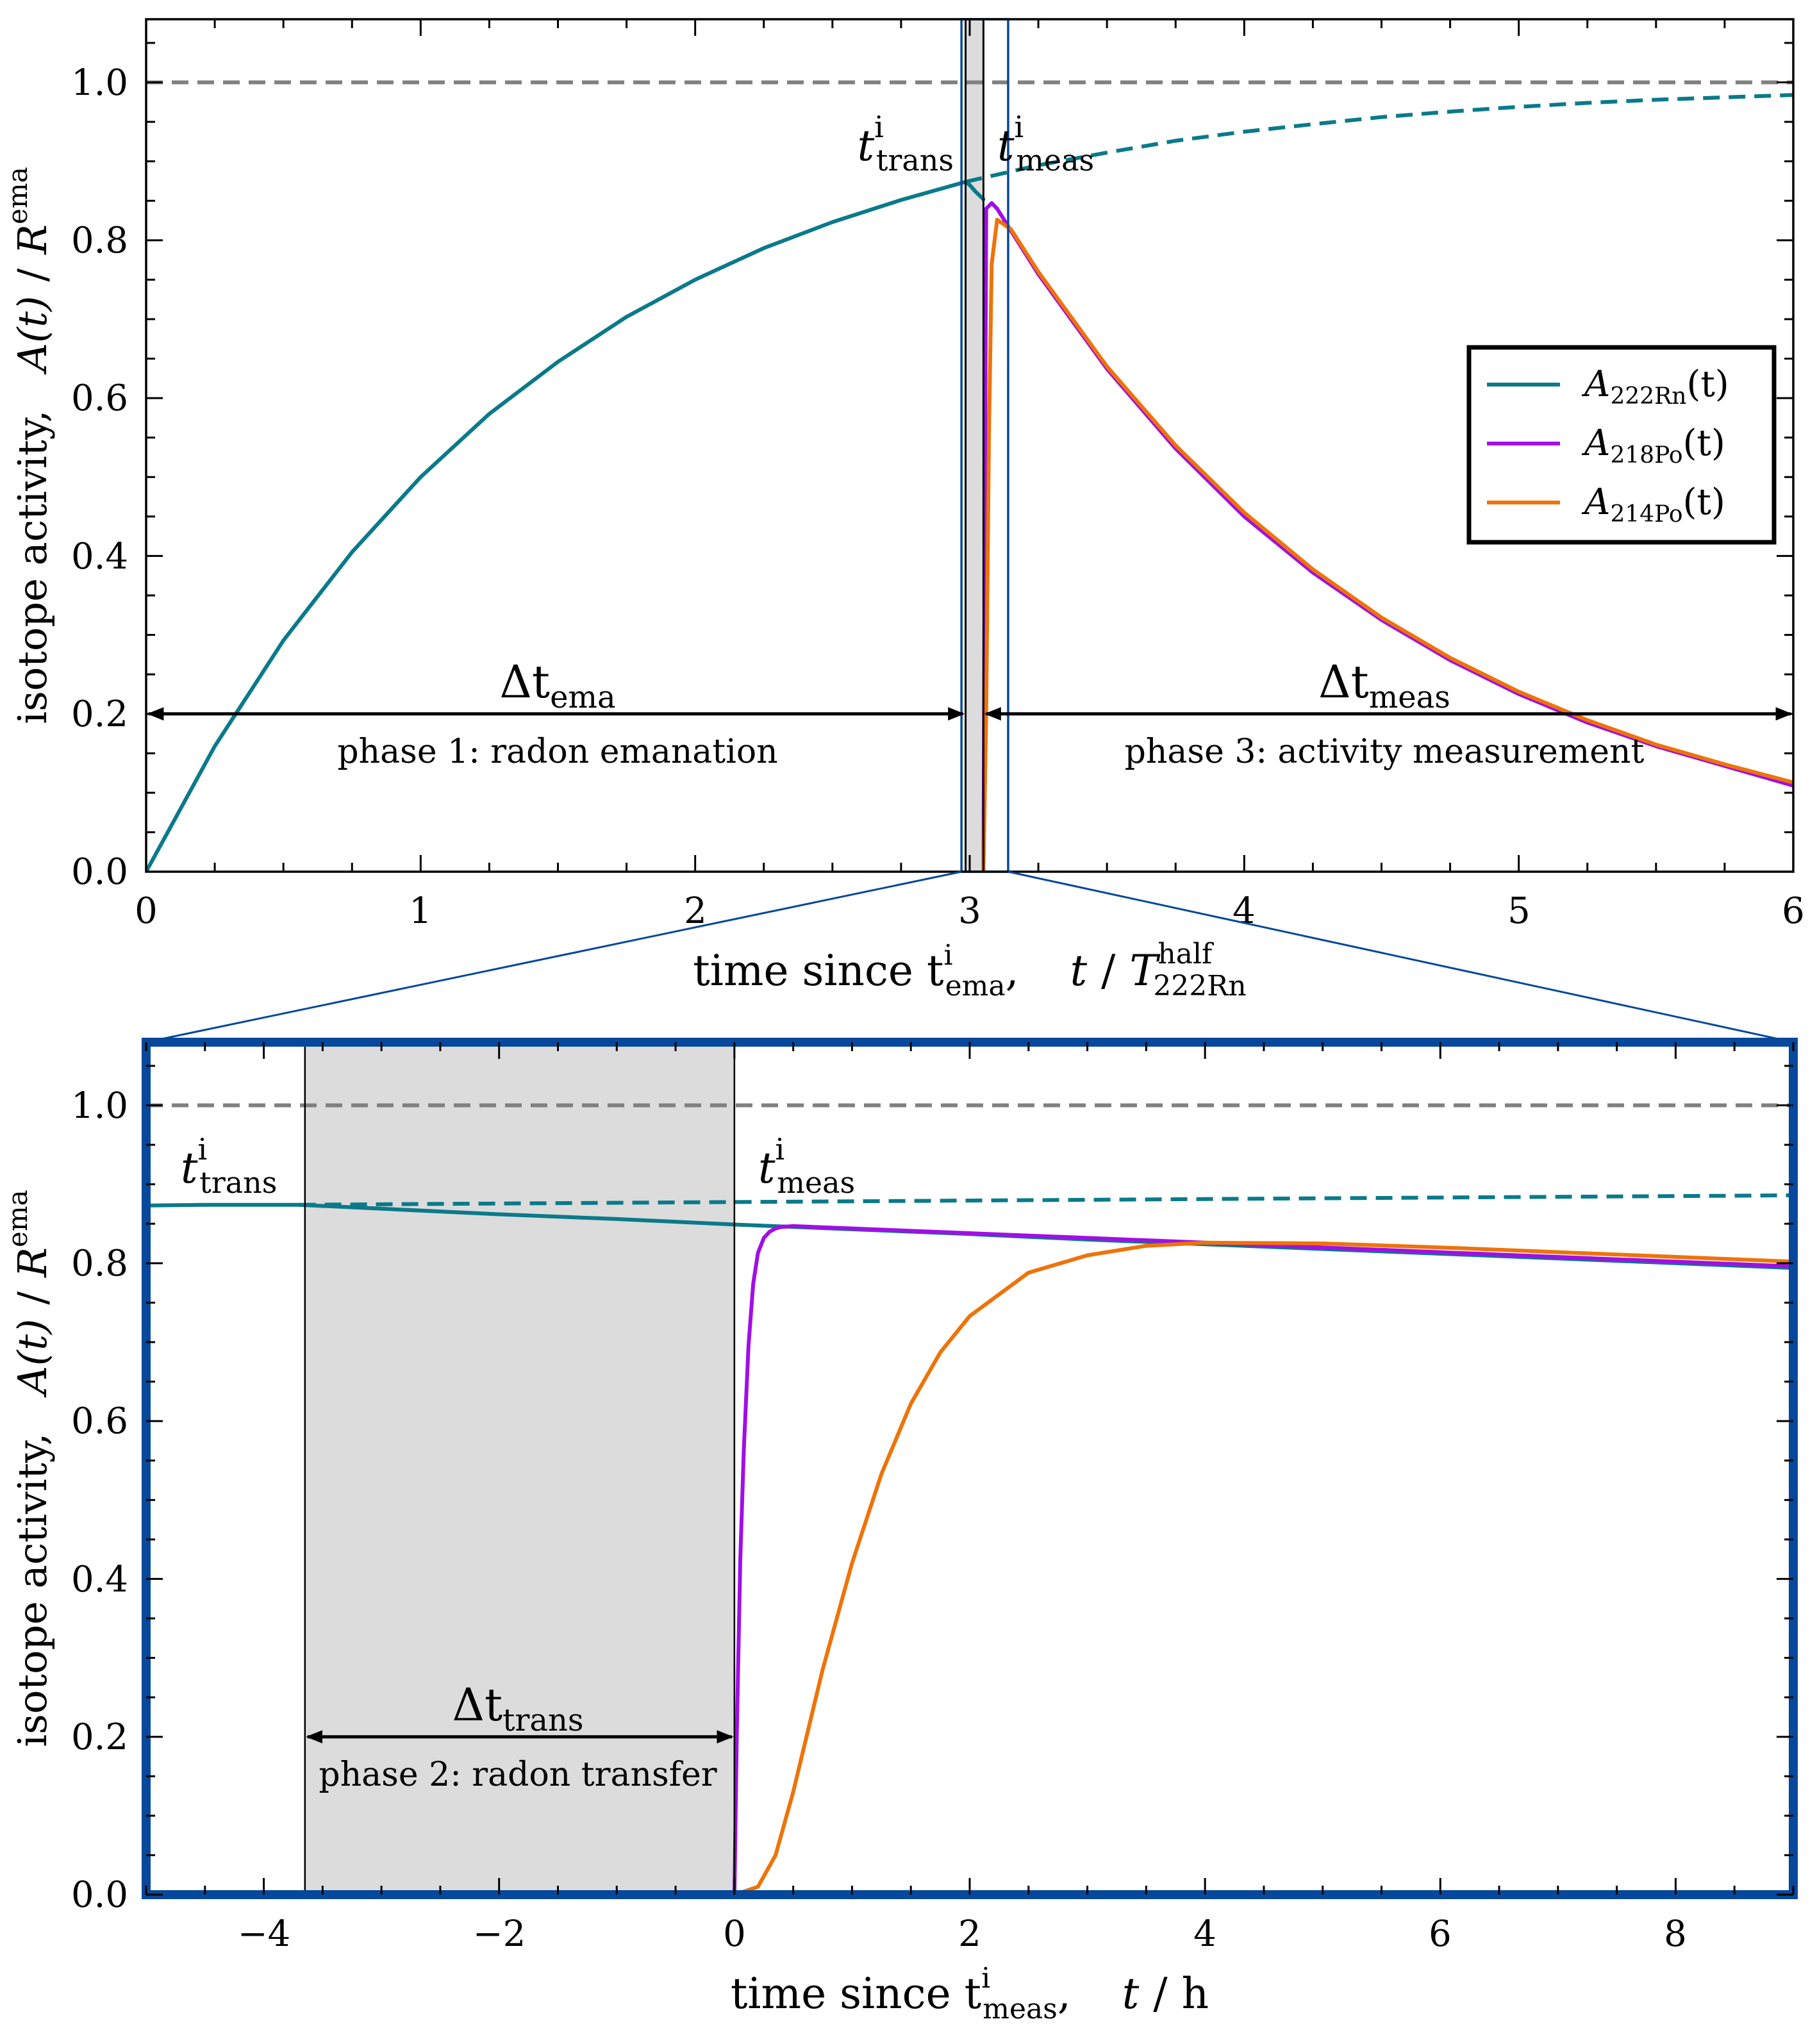  Describe the element at coordinates (1675, 1934) in the screenshot. I see `x-tick-label: 8` at that location.